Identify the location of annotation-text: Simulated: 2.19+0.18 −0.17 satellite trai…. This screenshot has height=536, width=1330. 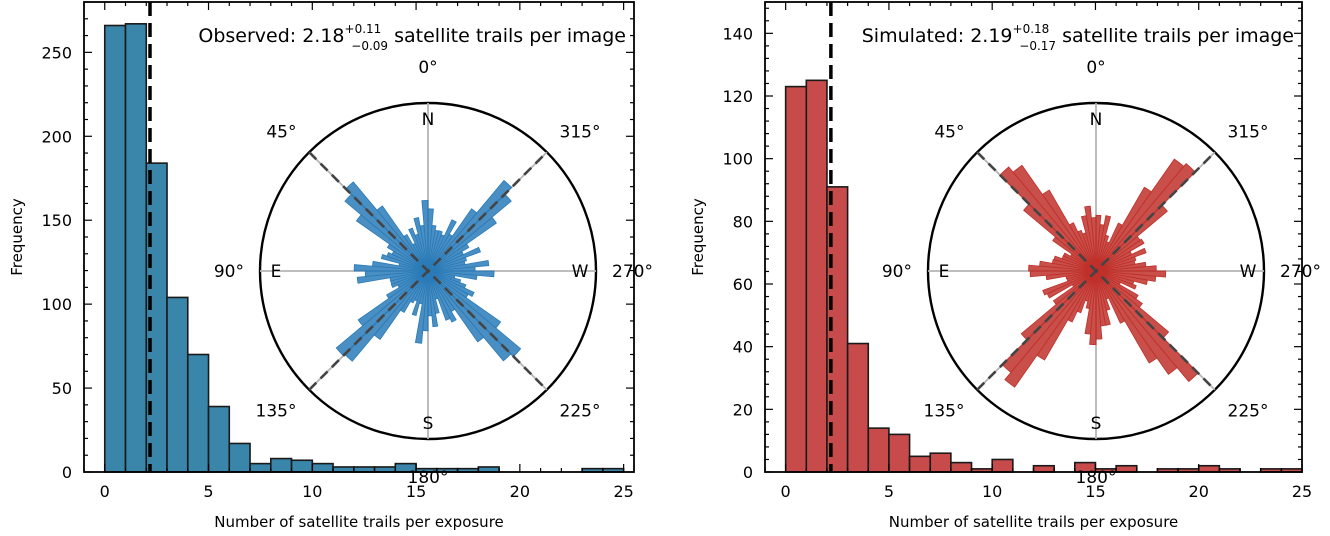
(1078, 37).